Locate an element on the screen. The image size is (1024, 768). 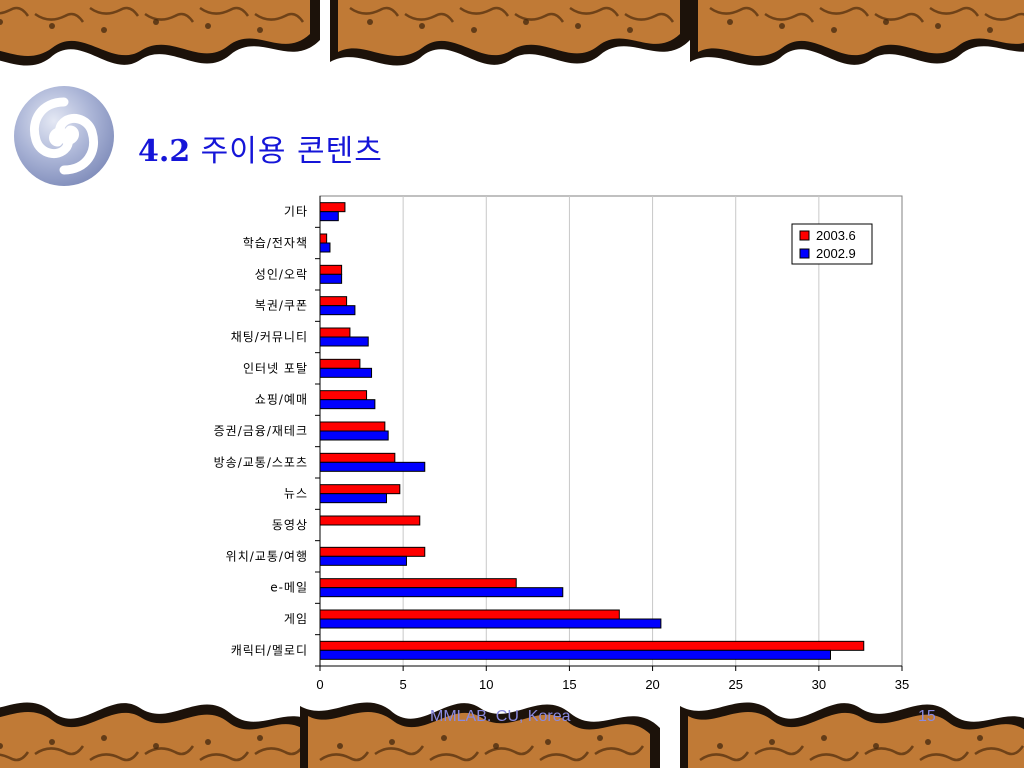
slide-title: 4.2 주이용 콘텐츠 is located at coordinates (260, 148).